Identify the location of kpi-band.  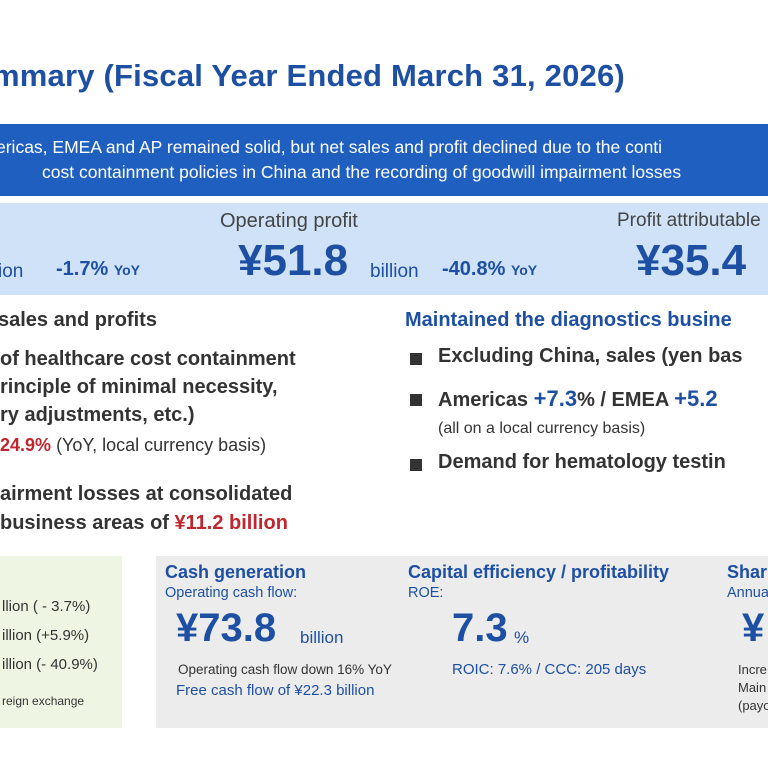
(384, 249).